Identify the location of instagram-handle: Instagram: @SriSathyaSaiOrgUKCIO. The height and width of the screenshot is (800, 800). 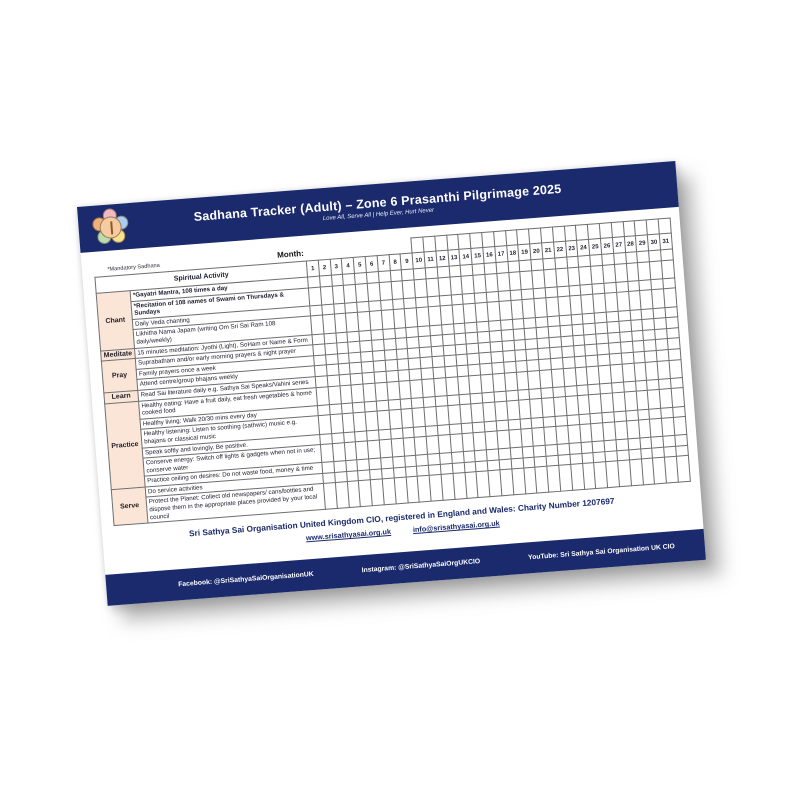
(421, 566).